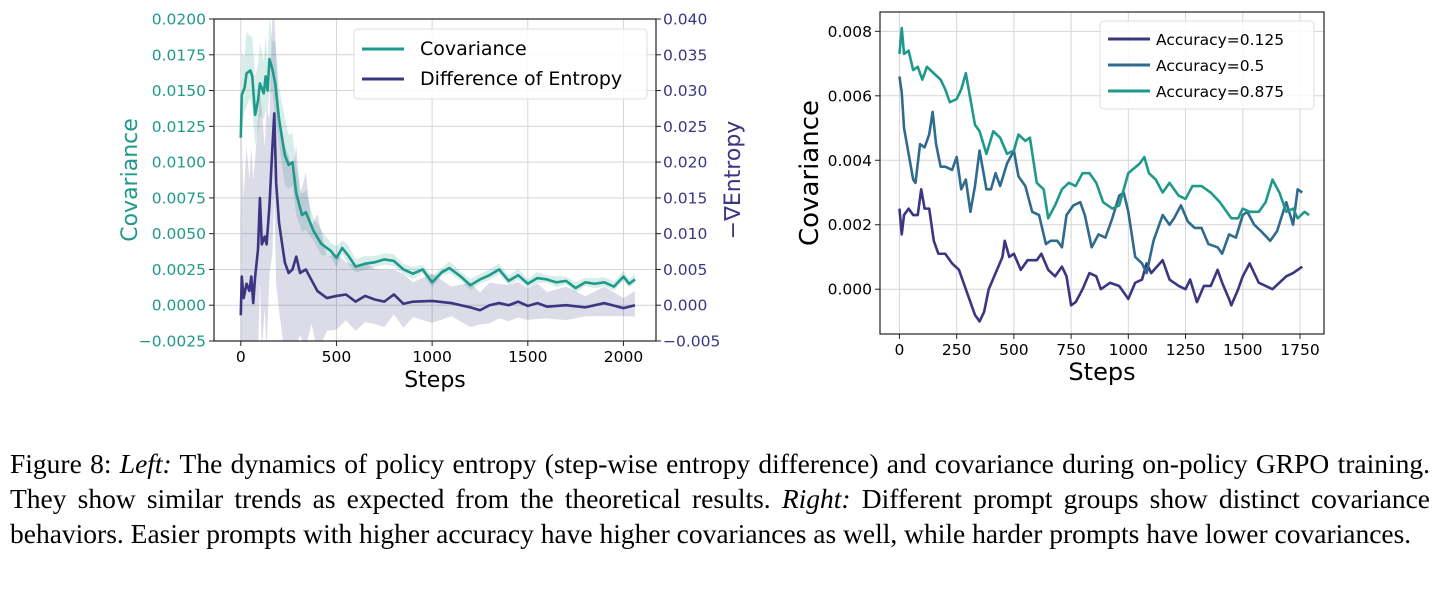 This screenshot has height=604, width=1440. I want to click on y-tick-label: 0.000, so click(850, 290).